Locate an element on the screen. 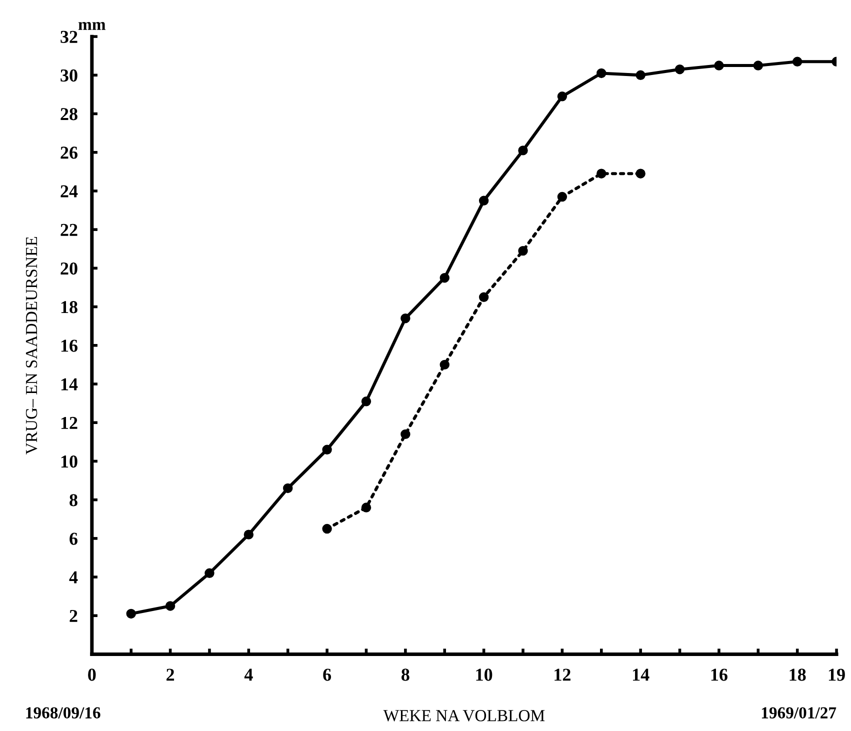 The image size is (851, 731). x-tick-label: 6 is located at coordinates (327, 674).